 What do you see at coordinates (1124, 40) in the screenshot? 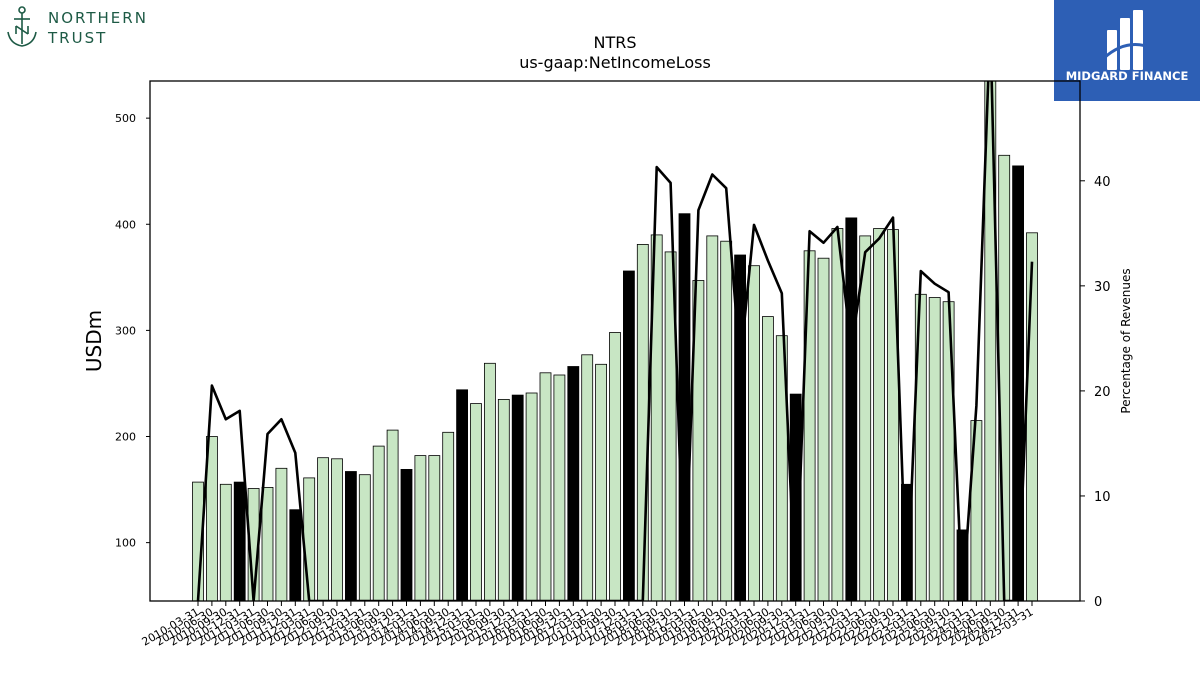
I see `midgard-mark-icon` at bounding box center [1124, 40].